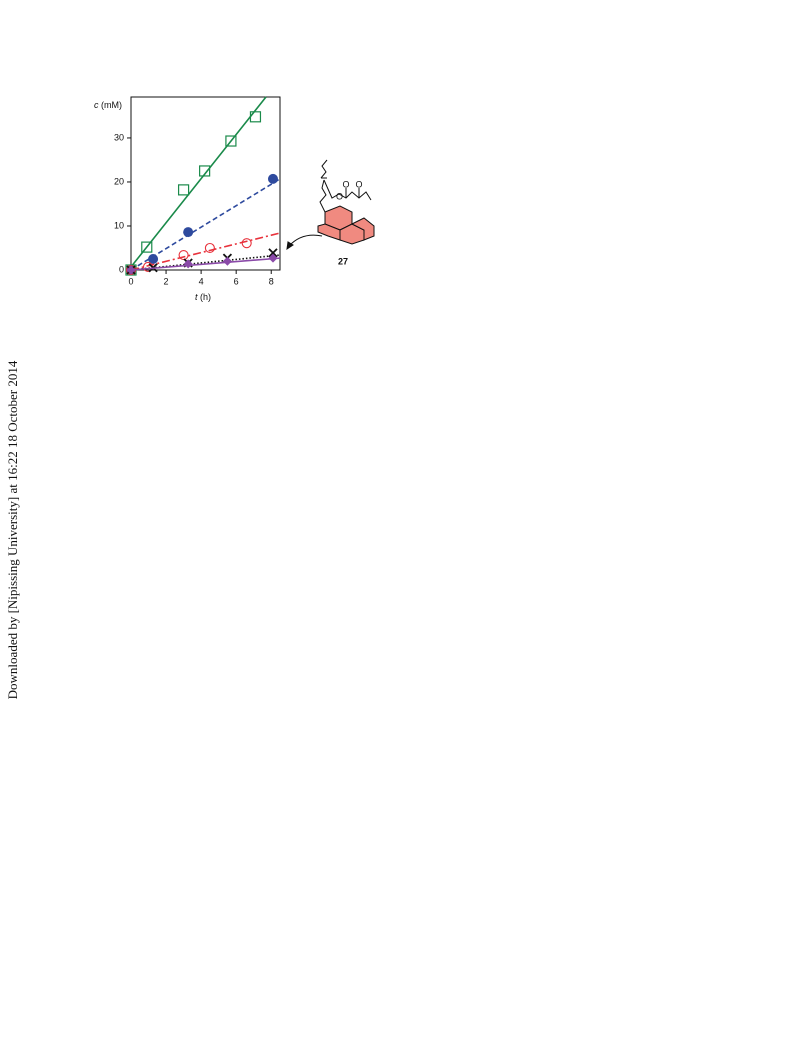  I want to click on x-symbol: t, so click(196, 297).